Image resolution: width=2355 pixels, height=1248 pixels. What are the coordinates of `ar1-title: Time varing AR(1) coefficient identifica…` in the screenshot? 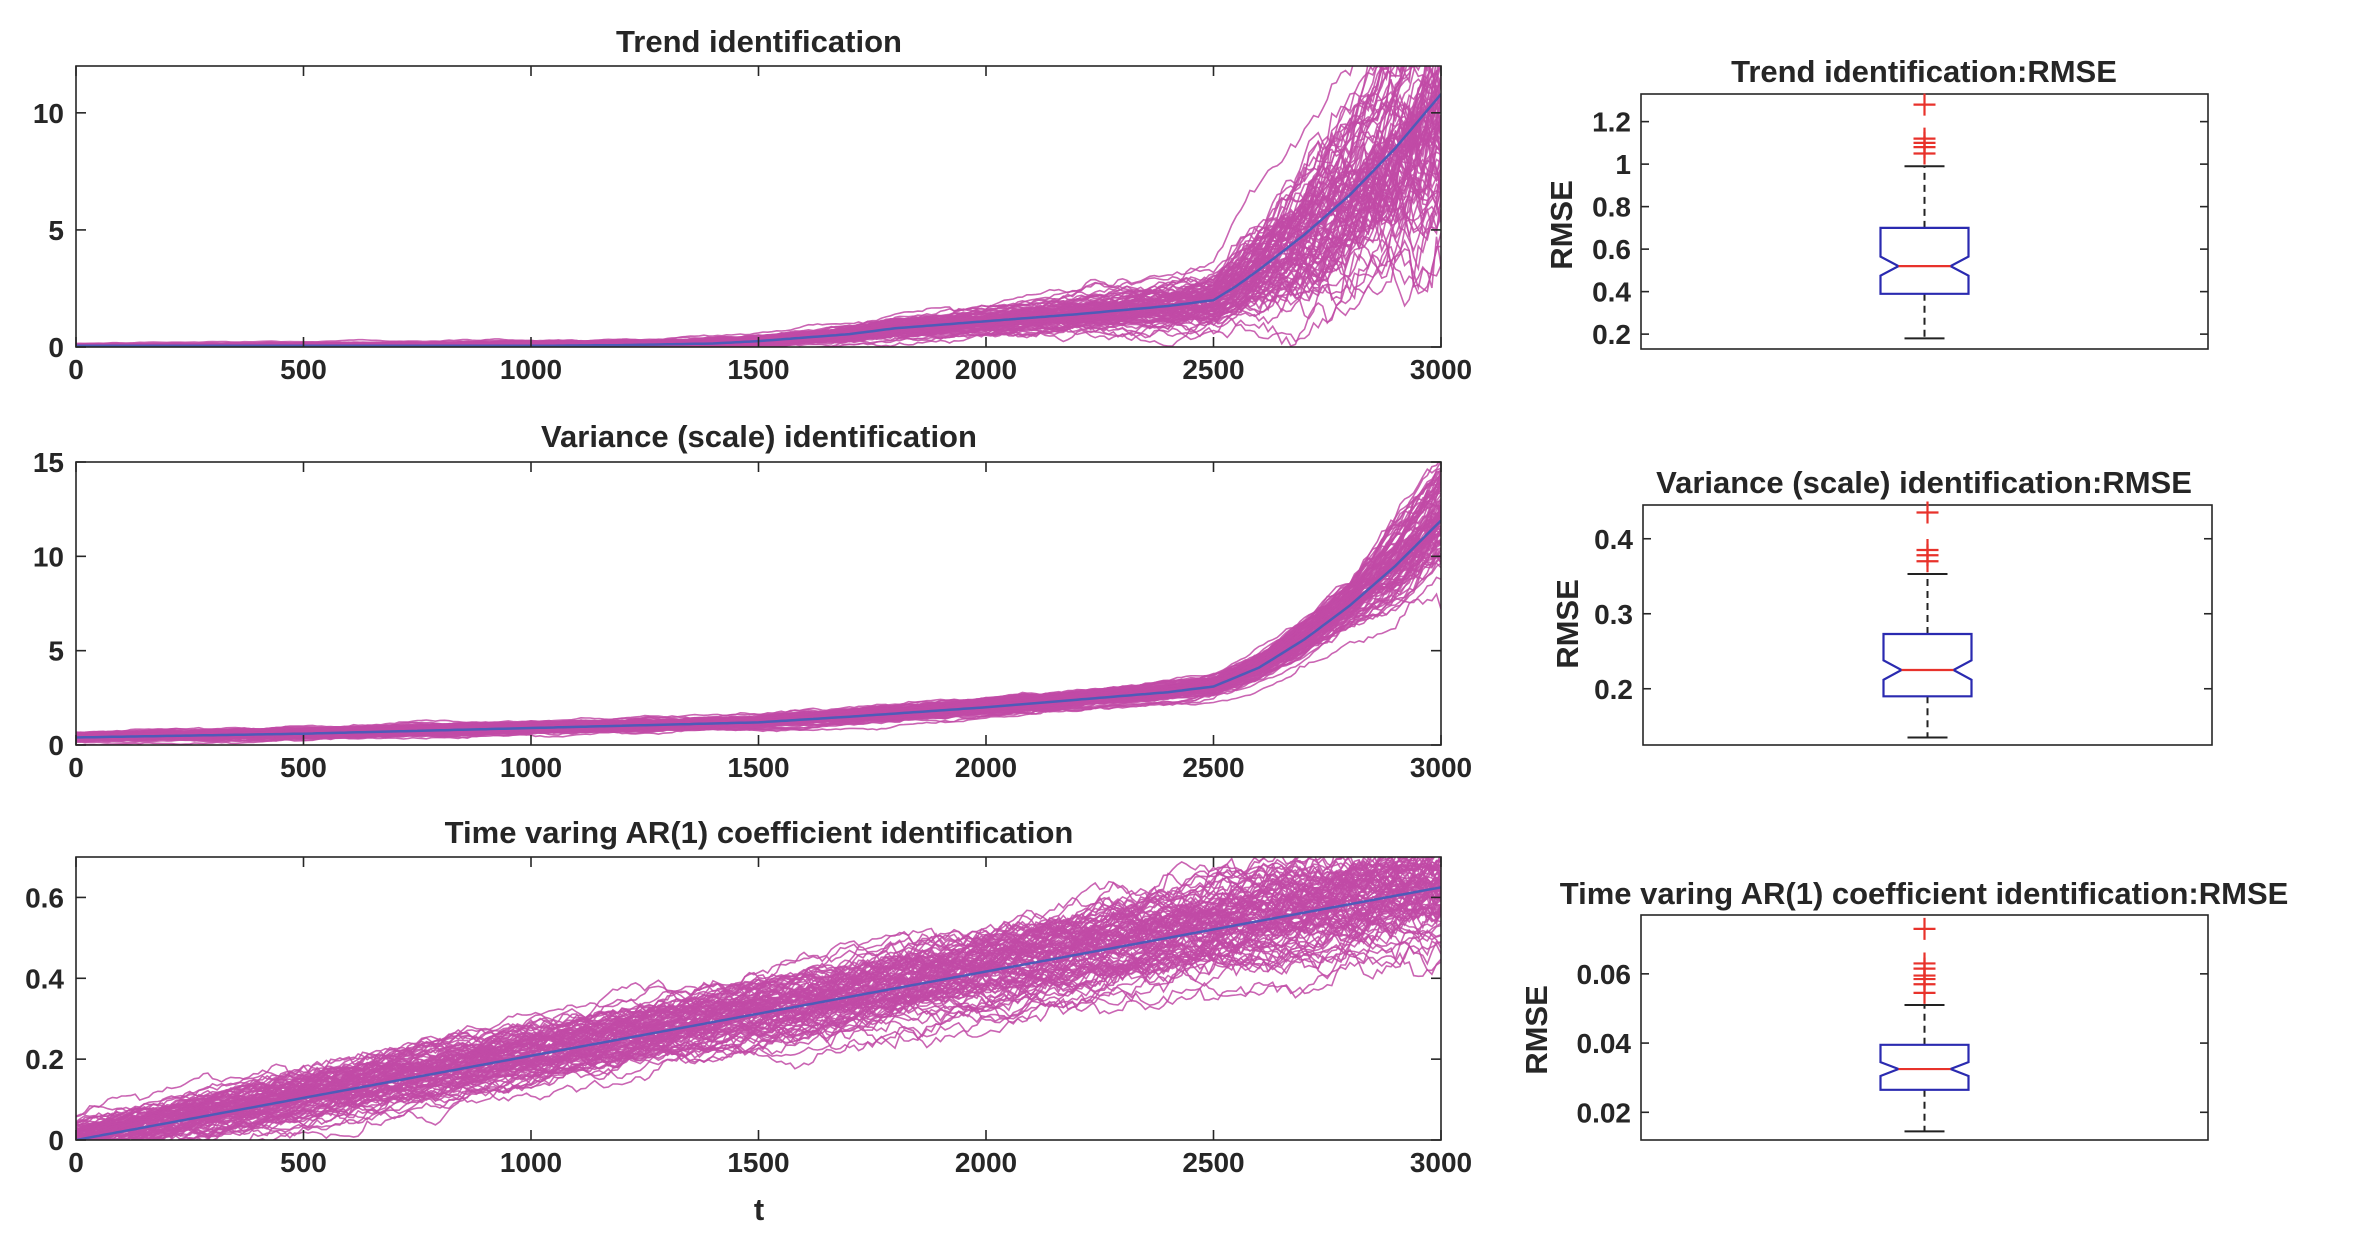 It's located at (759, 832).